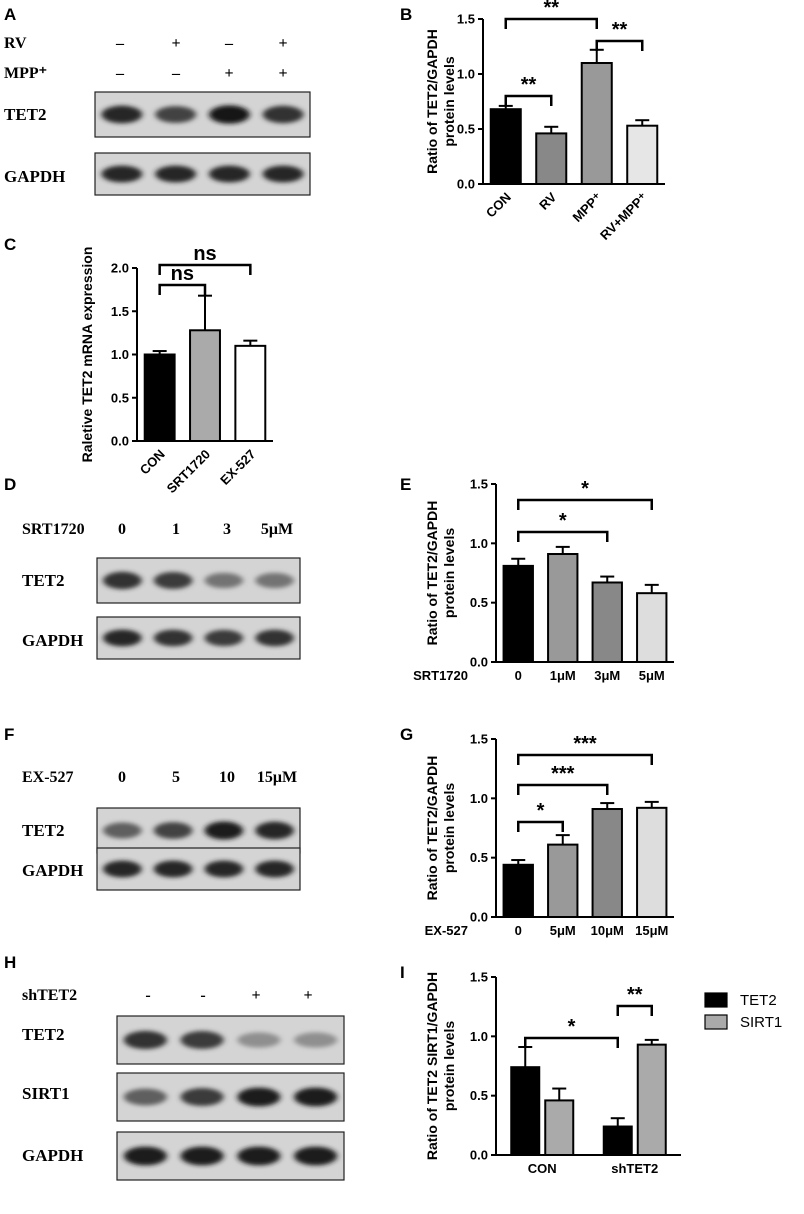 This screenshot has width=804, height=1214. I want to click on blot-gapdh-f, so click(198, 869).